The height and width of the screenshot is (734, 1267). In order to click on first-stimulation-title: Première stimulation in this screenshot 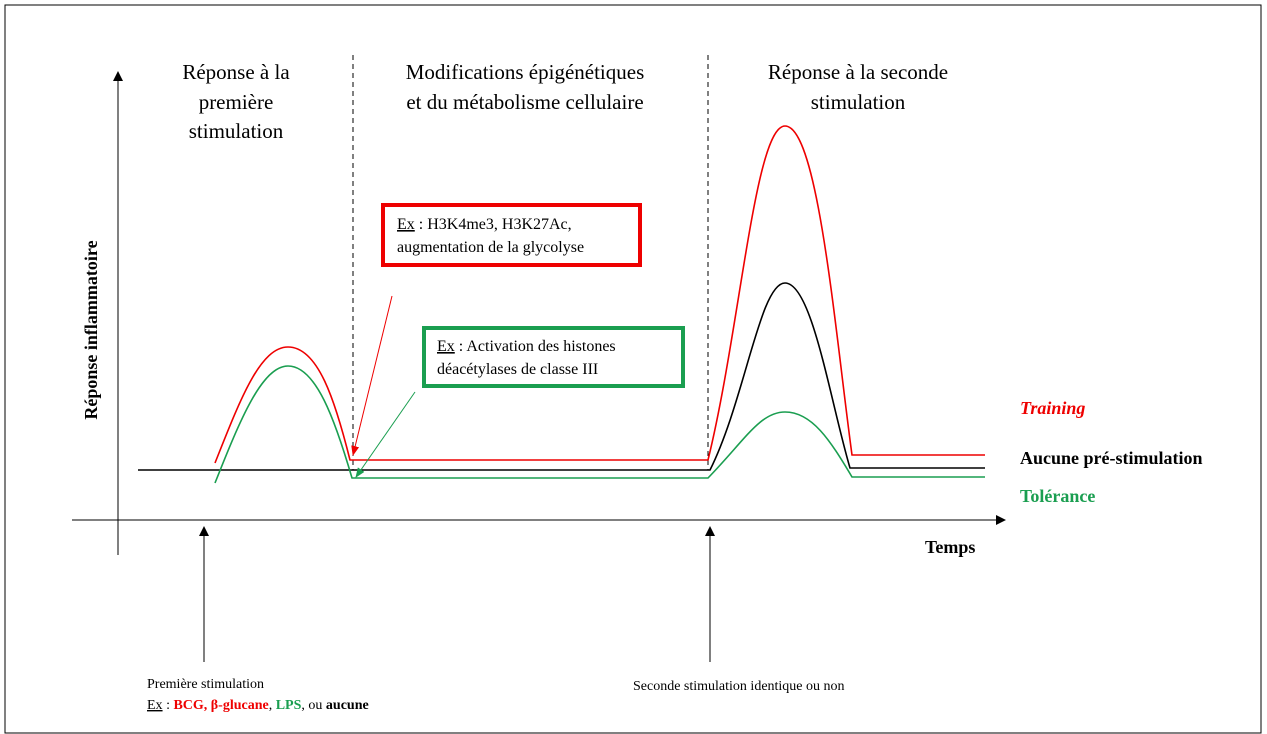, I will do `click(205, 684)`.